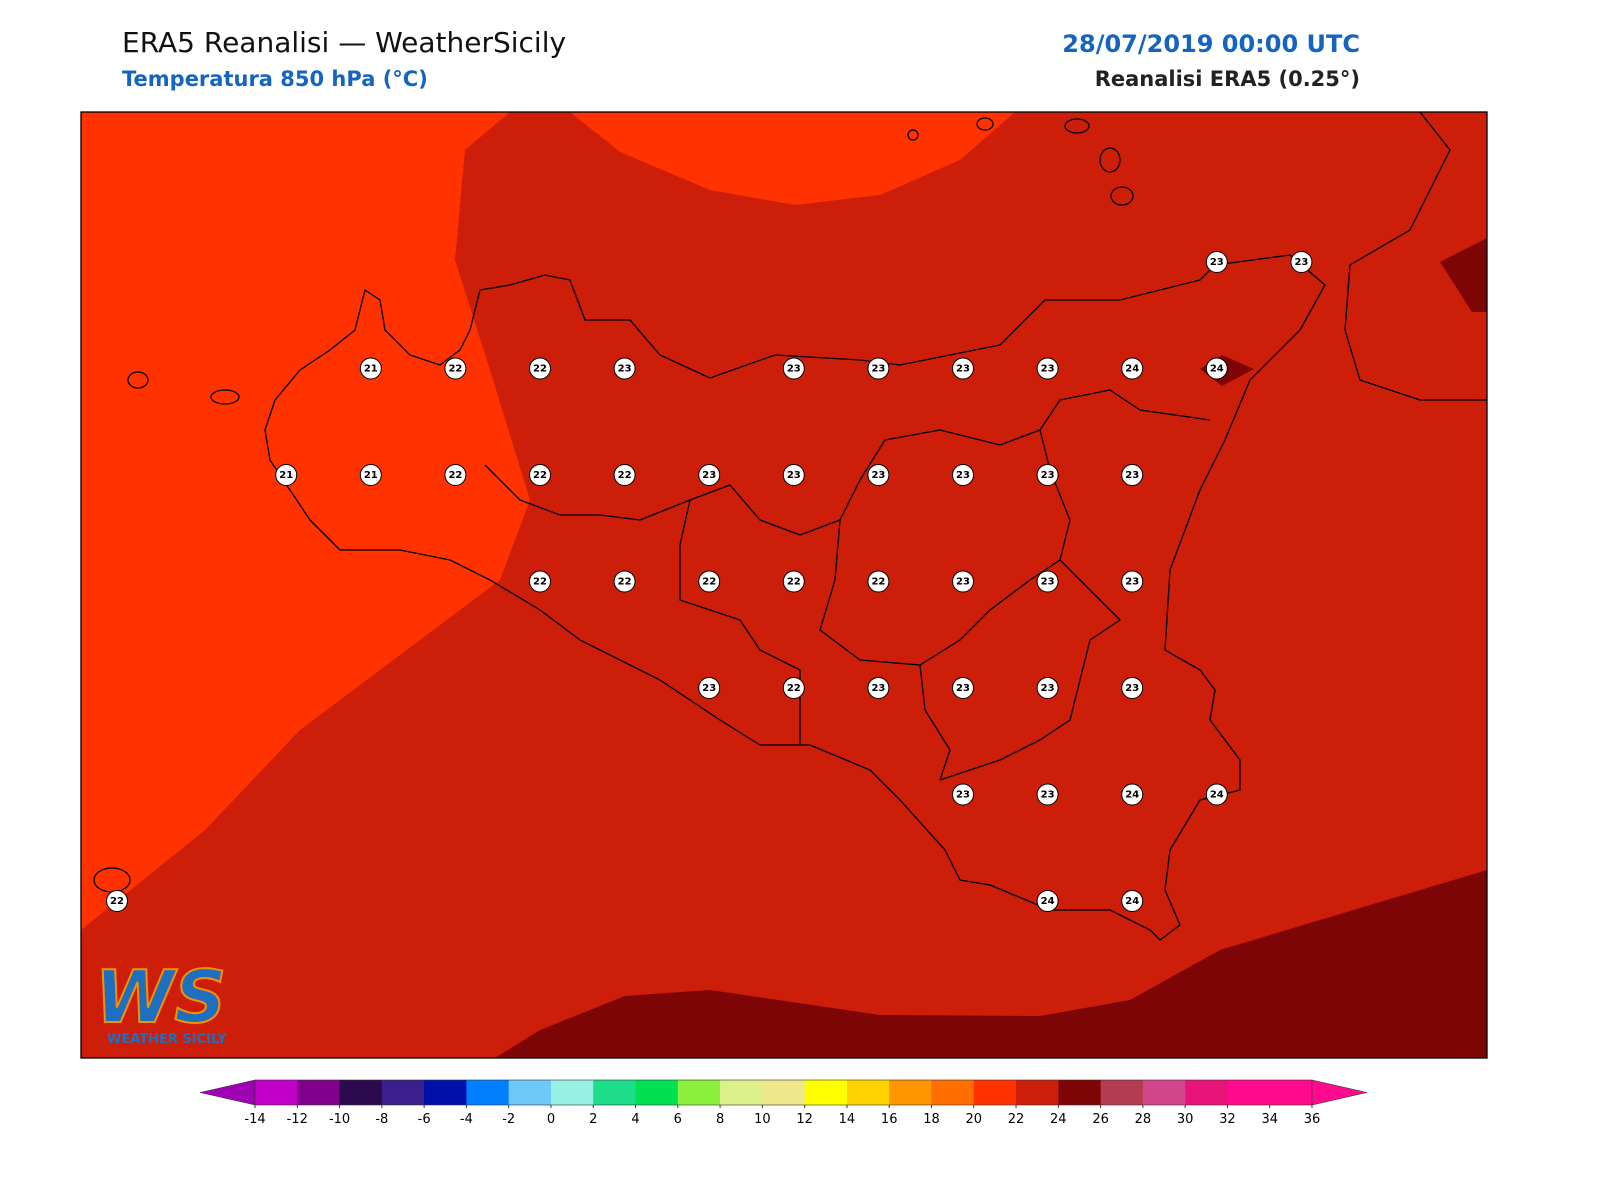 The height and width of the screenshot is (1200, 1600). Describe the element at coordinates (381, 1119) in the screenshot. I see `colorbar-tick-label: -8` at that location.